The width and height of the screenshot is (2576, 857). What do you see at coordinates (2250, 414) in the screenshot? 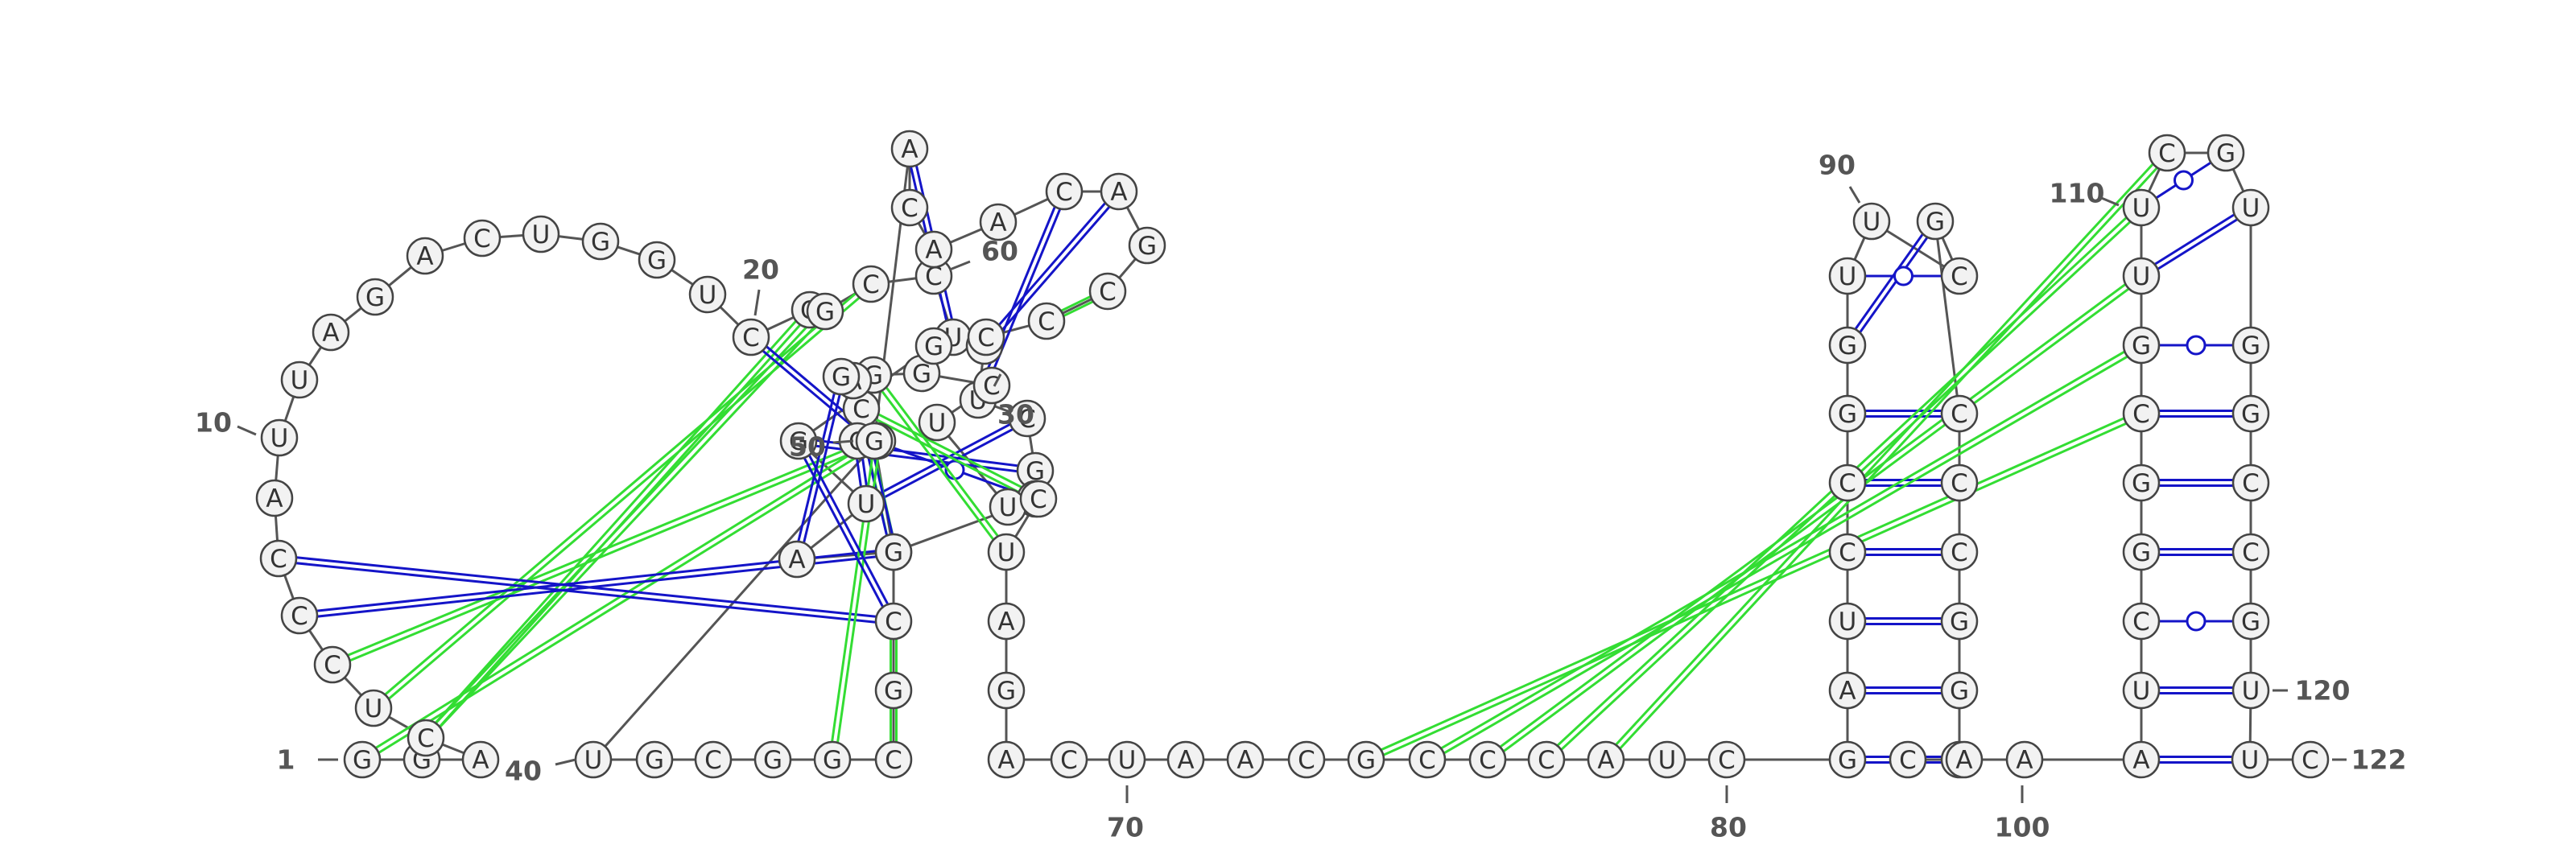
I see `nucleotide-116: G` at bounding box center [2250, 414].